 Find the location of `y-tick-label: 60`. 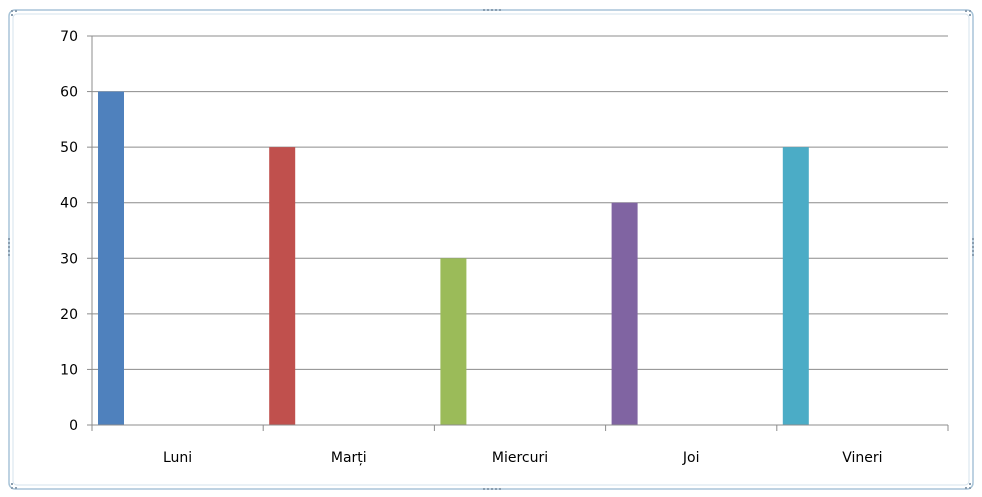

y-tick-label: 60 is located at coordinates (69, 93).